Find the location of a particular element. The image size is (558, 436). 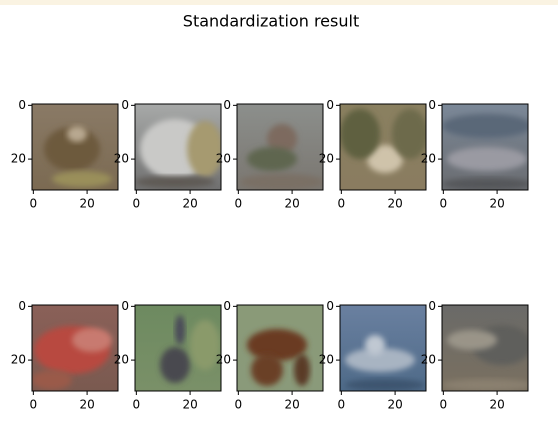

top-strip is located at coordinates (279, 2).